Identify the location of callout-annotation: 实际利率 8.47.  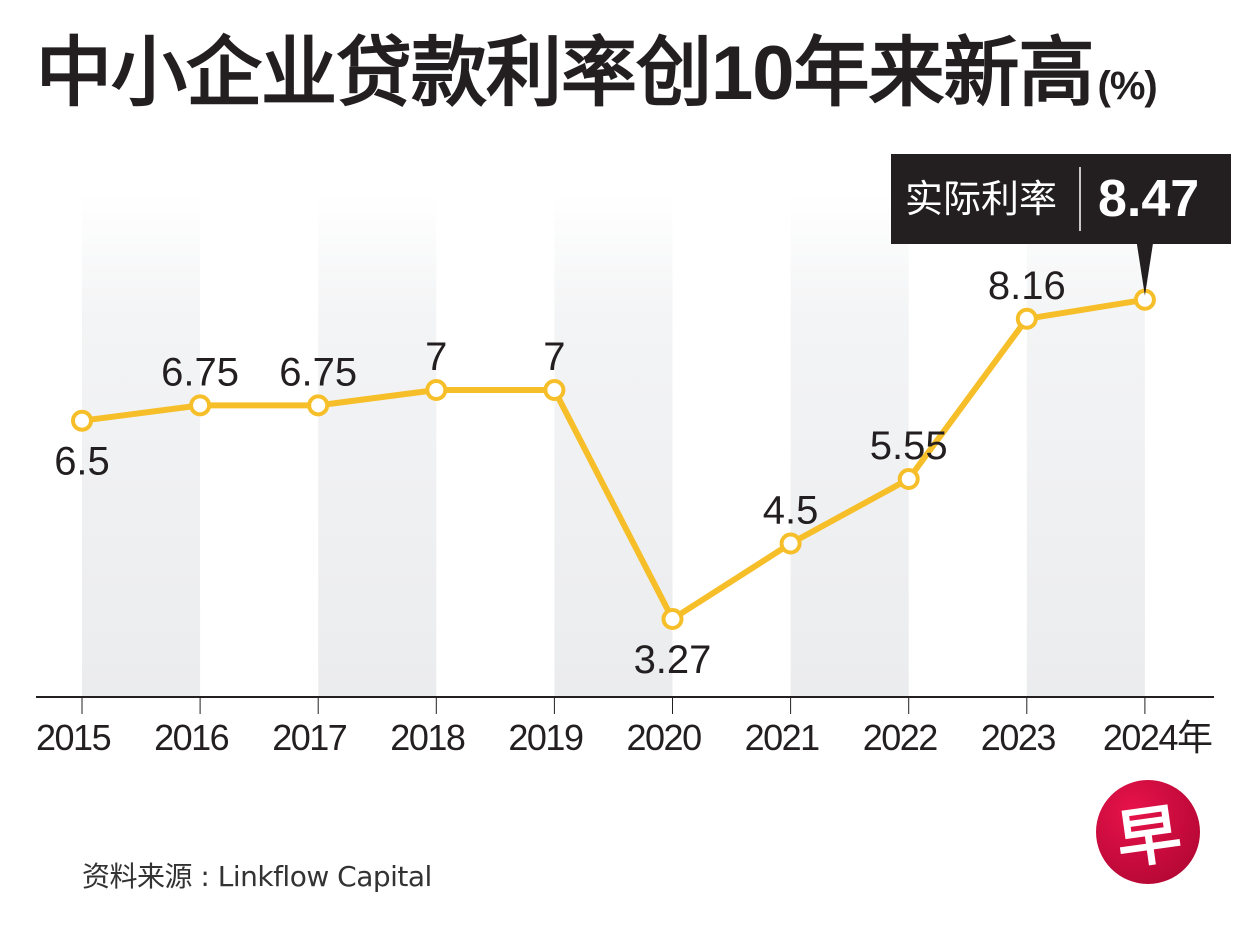
(1061, 225).